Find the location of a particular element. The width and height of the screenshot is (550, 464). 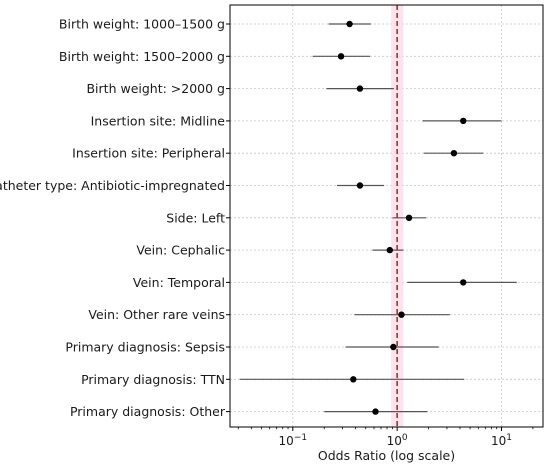

x-tick-label: 10¹ is located at coordinates (501, 440).